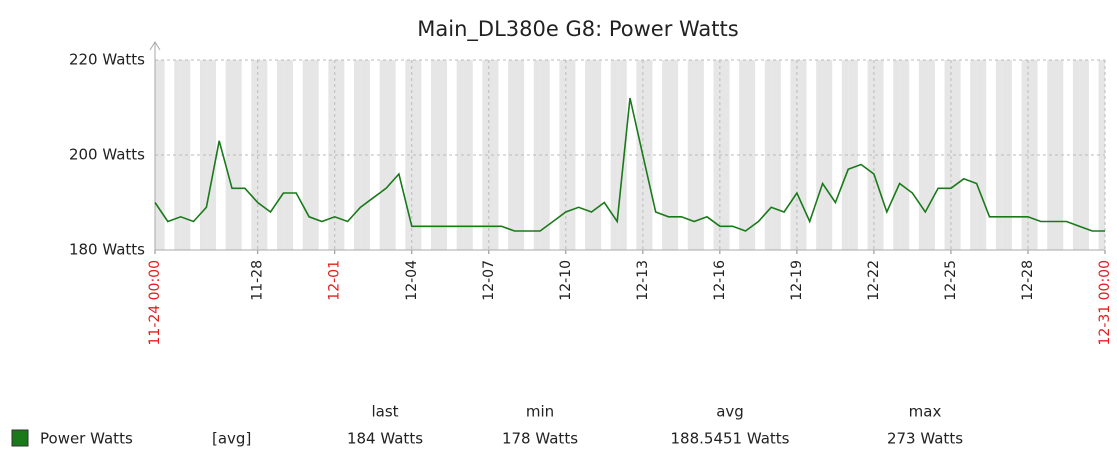 This screenshot has width=1117, height=450. Describe the element at coordinates (385, 439) in the screenshot. I see `legend-value: 184 Watts` at that location.